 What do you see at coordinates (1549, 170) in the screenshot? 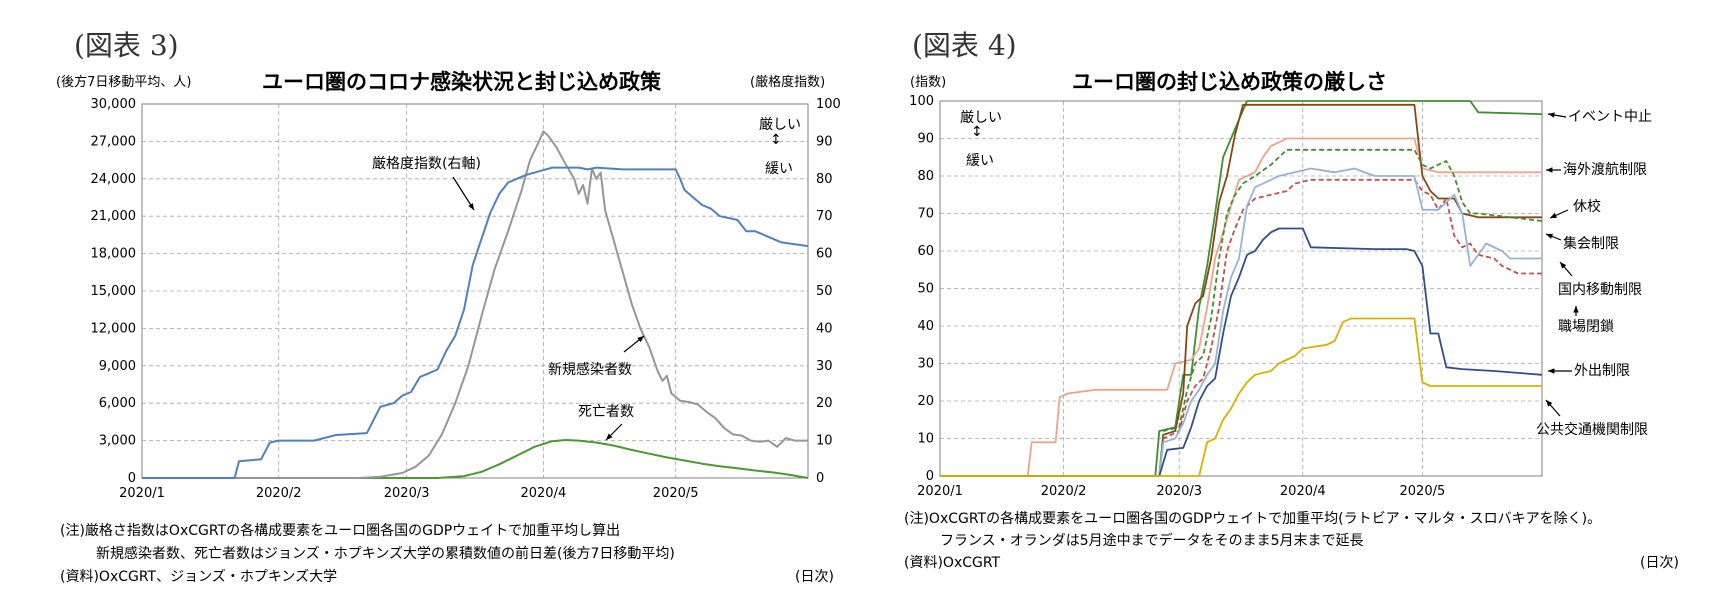
I see `legend-arrow-2-head` at bounding box center [1549, 170].